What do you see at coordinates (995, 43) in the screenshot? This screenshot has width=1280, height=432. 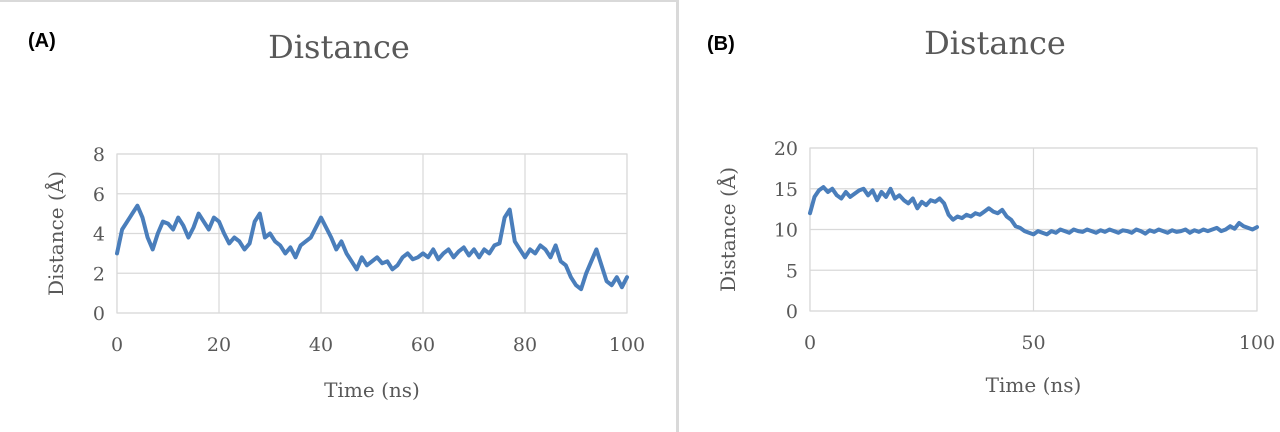 I see `chart-title-b: Distance` at bounding box center [995, 43].